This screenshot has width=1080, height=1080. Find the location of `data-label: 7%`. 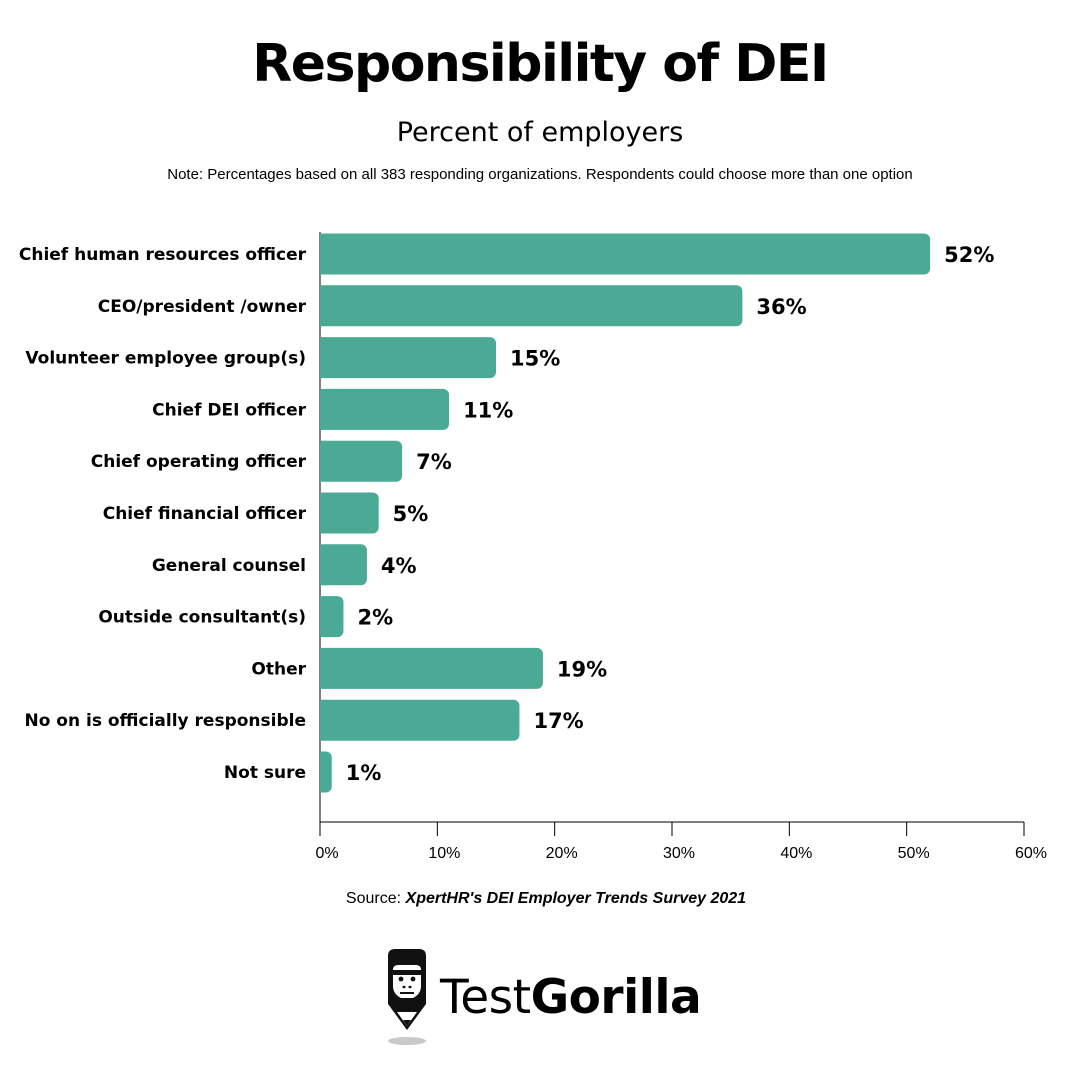

data-label: 7% is located at coordinates (434, 462).